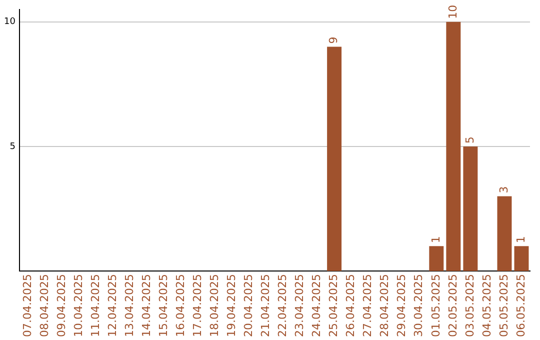  What do you see at coordinates (44, 306) in the screenshot?
I see `x-tick-label: 08.04.2025` at bounding box center [44, 306].